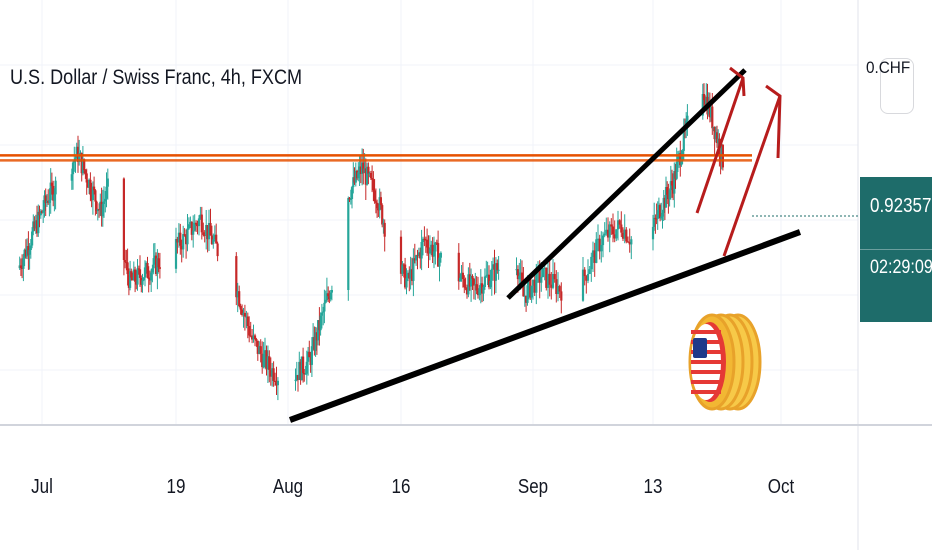 Image resolution: width=932 pixels, height=550 pixels. I want to click on flag-stripe, so click(706, 332).